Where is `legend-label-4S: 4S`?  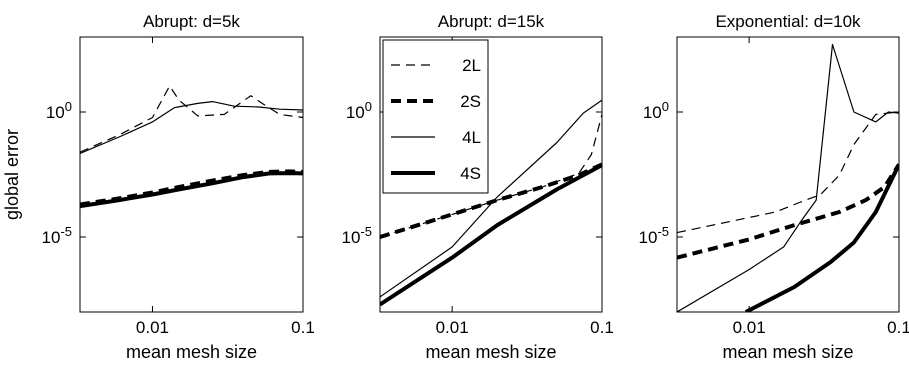
legend-label-4S: 4S is located at coordinates (470, 173).